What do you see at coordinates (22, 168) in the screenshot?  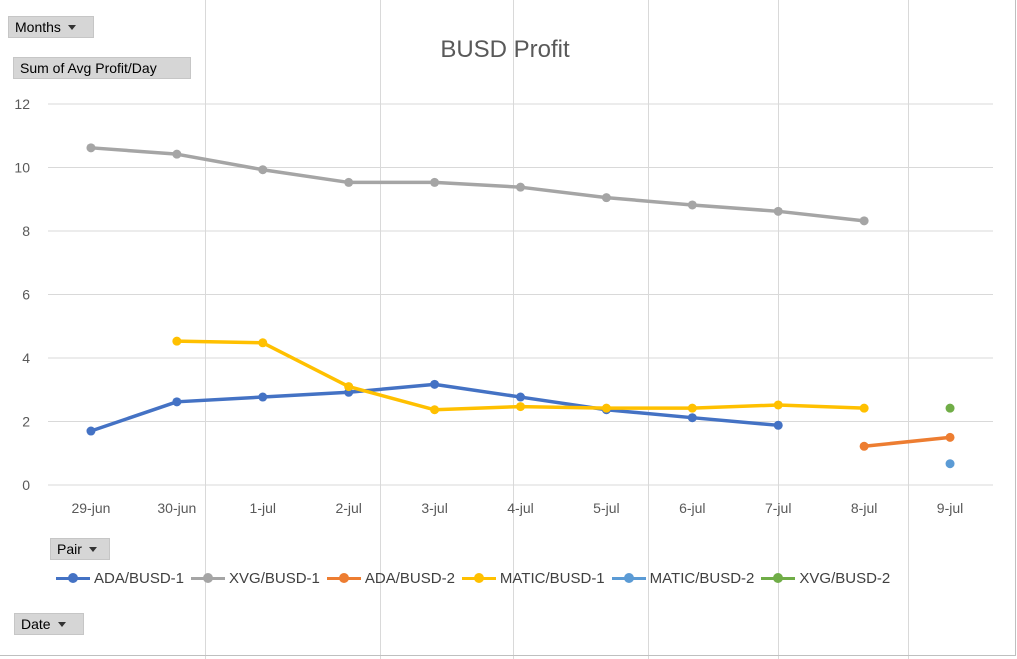 I see `y-tick-label: 10` at bounding box center [22, 168].